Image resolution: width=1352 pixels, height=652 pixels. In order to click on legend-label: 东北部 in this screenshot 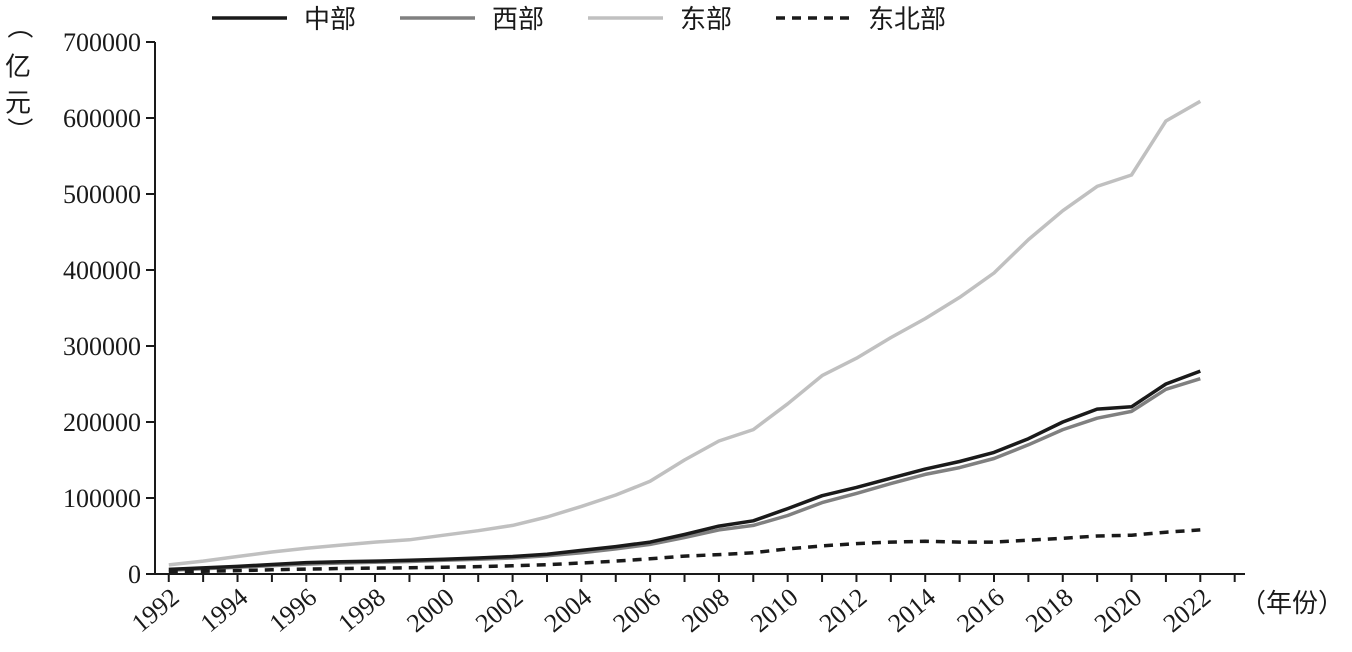, I will do `click(907, 20)`.